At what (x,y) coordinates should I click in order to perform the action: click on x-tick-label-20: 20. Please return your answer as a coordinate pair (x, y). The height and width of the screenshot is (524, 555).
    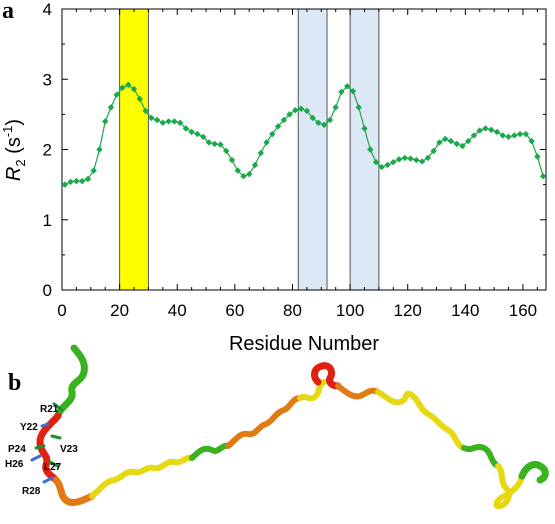
    Looking at the image, I should click on (119, 310).